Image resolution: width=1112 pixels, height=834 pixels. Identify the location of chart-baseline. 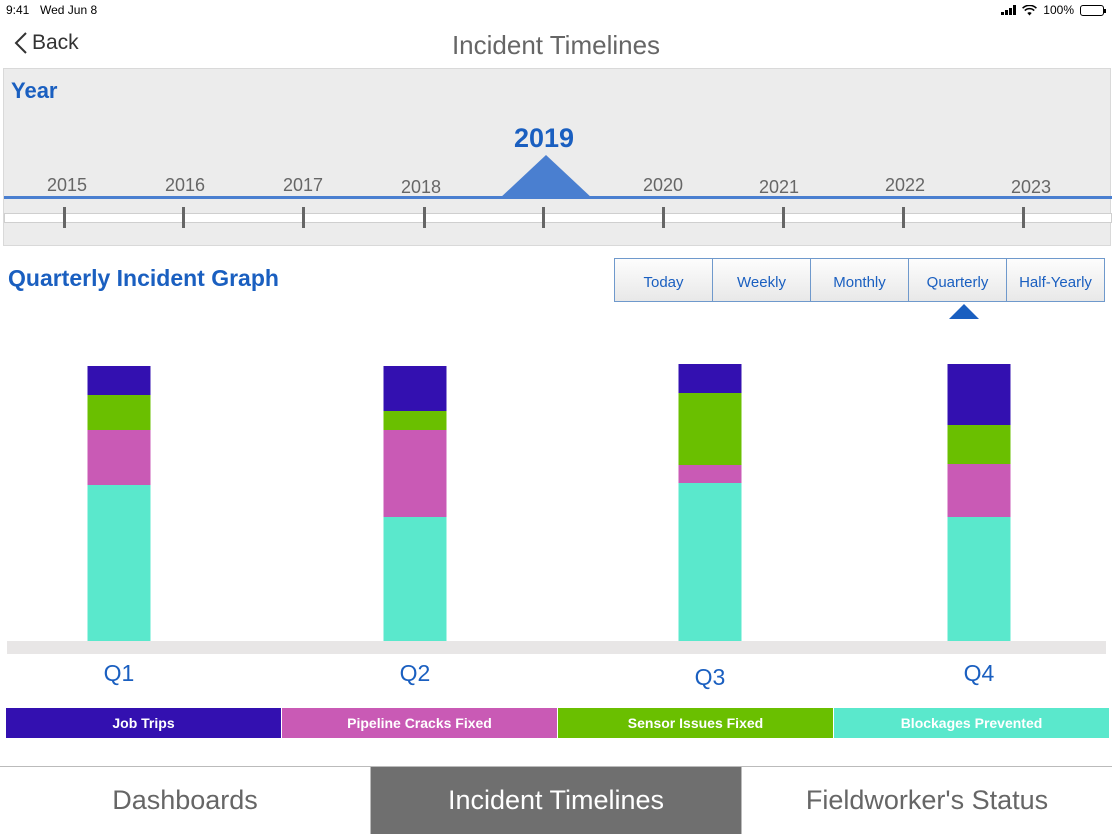
(556, 647).